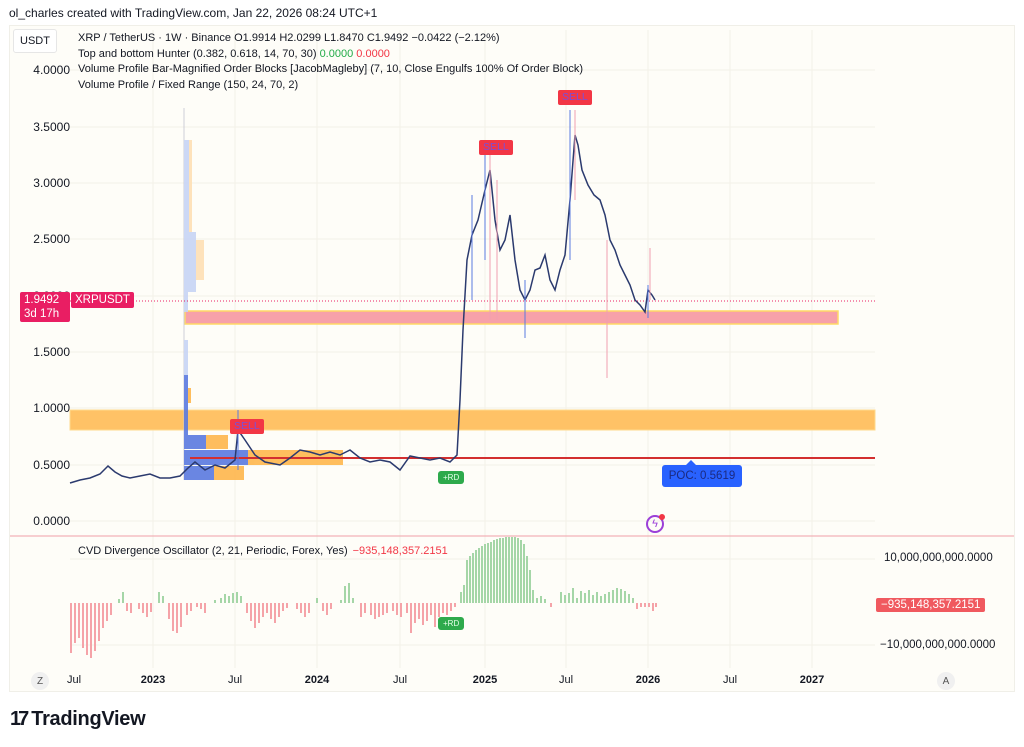 This screenshot has height=747, width=1024. I want to click on price-axis-label: 3.0000, so click(51, 183).